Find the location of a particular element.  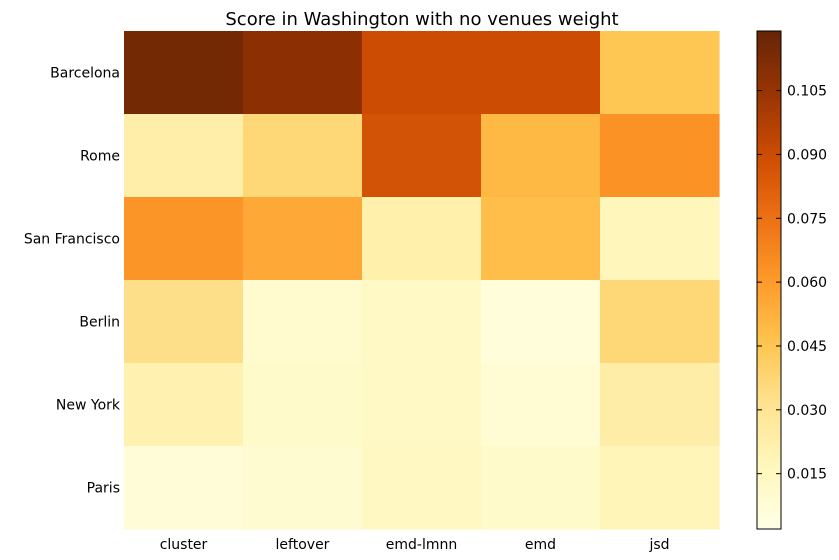

heatmap-cell-new-york-cluster is located at coordinates (184, 405).